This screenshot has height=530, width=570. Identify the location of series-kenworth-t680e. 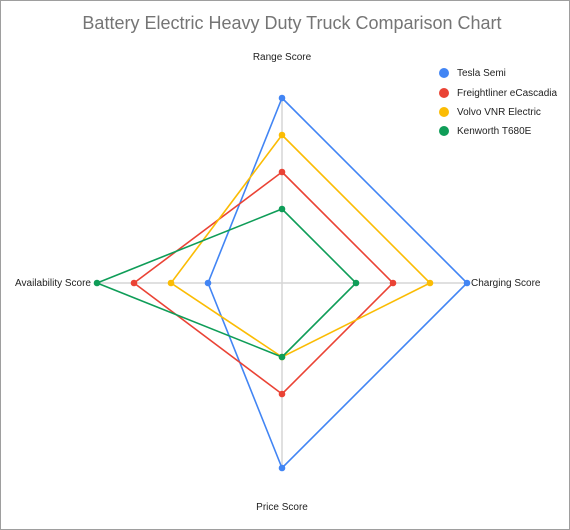
(226, 283).